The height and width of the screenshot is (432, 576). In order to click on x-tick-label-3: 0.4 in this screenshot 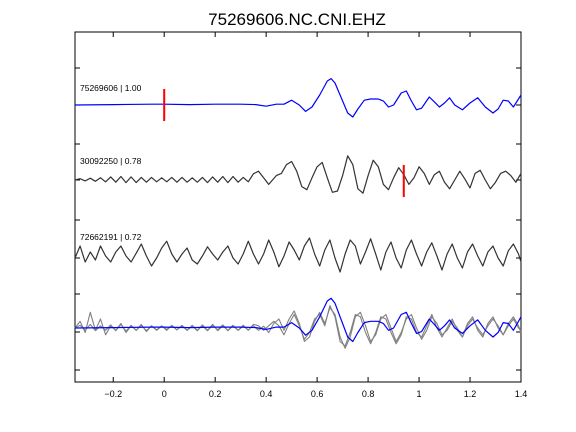, I will do `click(266, 394)`.